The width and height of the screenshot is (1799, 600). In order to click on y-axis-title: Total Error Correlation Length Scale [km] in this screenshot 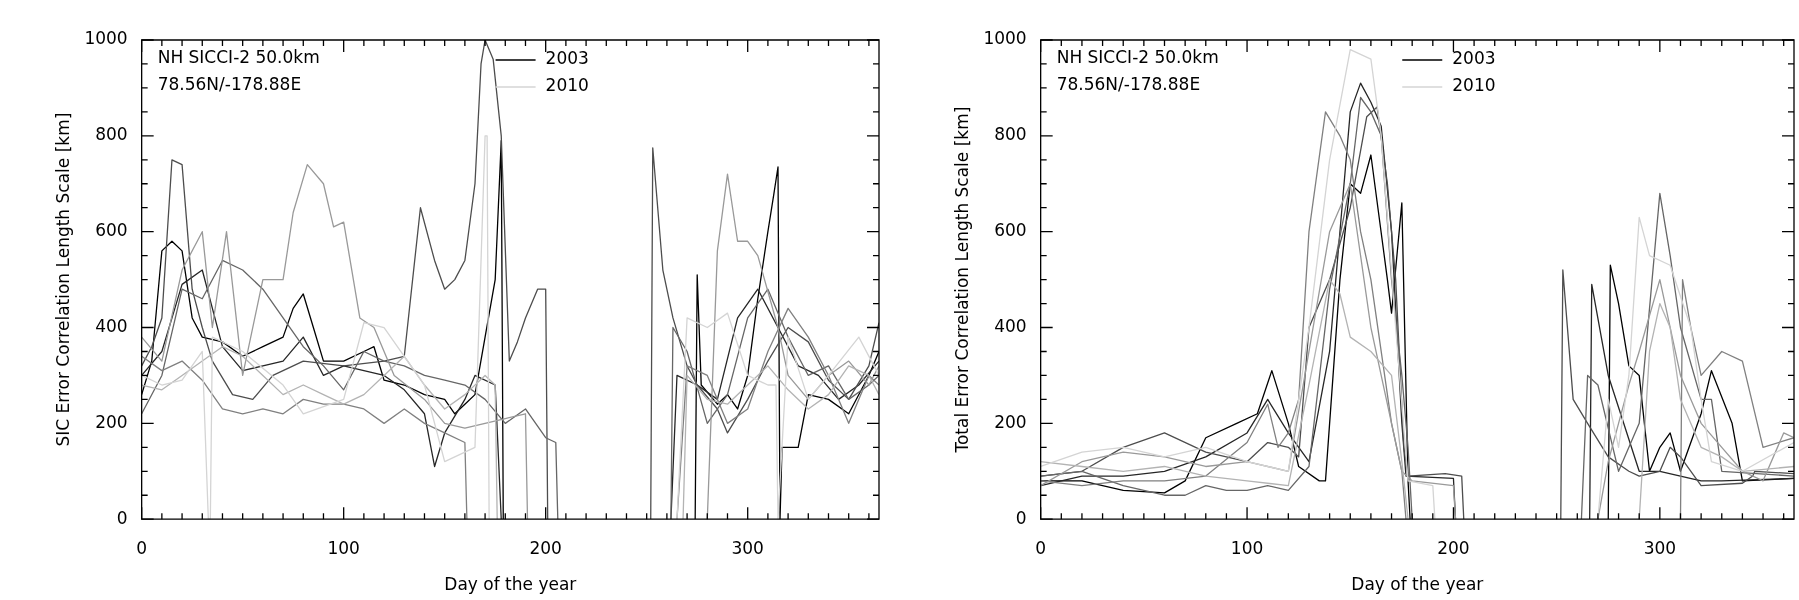, I will do `click(961, 280)`.